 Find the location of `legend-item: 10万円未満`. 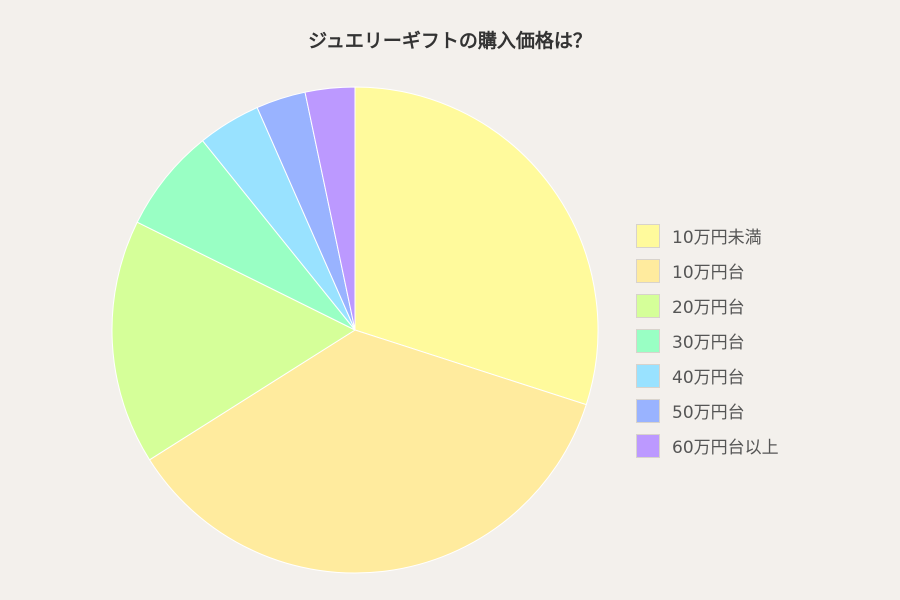

legend-item: 10万円未満 is located at coordinates (707, 235).